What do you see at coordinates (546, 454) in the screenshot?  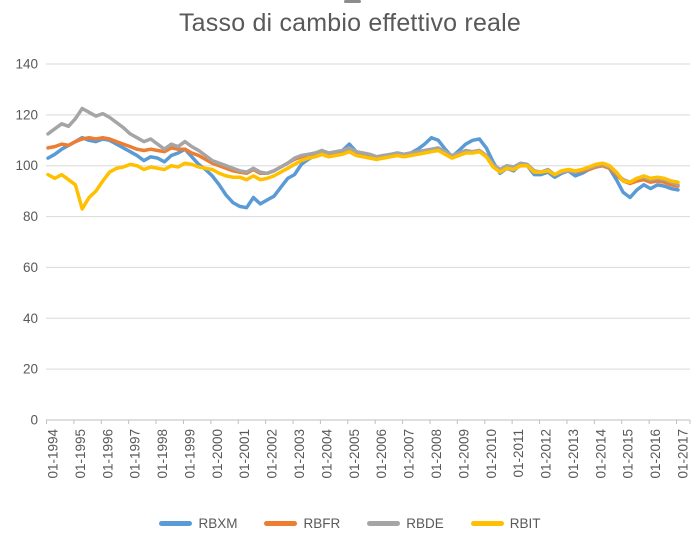 I see `x-axis-tick-label: 01-2012` at bounding box center [546, 454].